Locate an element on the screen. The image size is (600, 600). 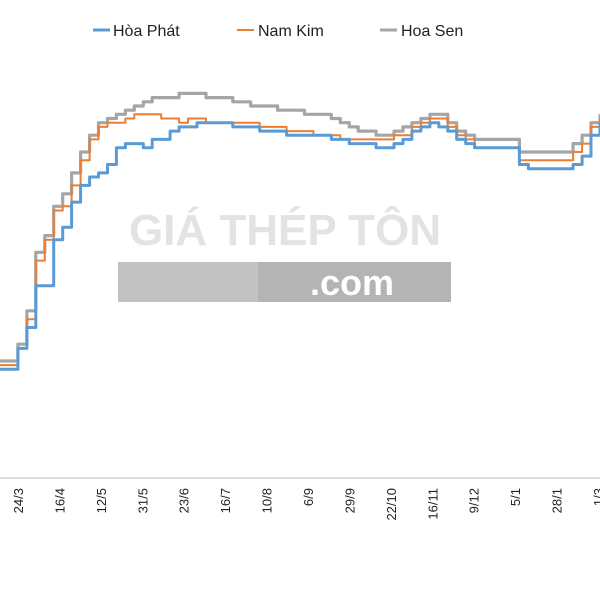
legend-item-nam-kim: Nam Kim is located at coordinates (280, 31).